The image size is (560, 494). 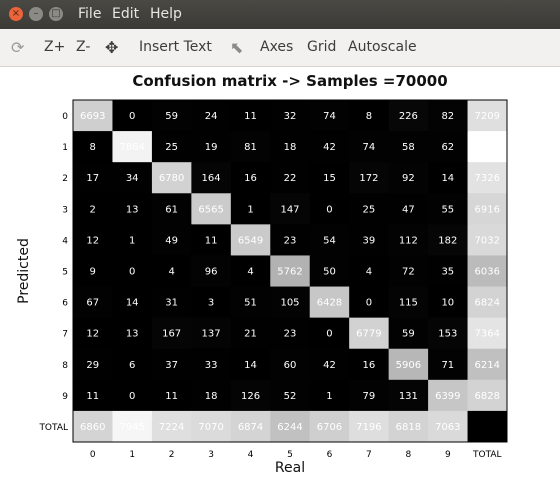 What do you see at coordinates (53, 428) in the screenshot?
I see `row-tick-label: TOTAL` at bounding box center [53, 428].